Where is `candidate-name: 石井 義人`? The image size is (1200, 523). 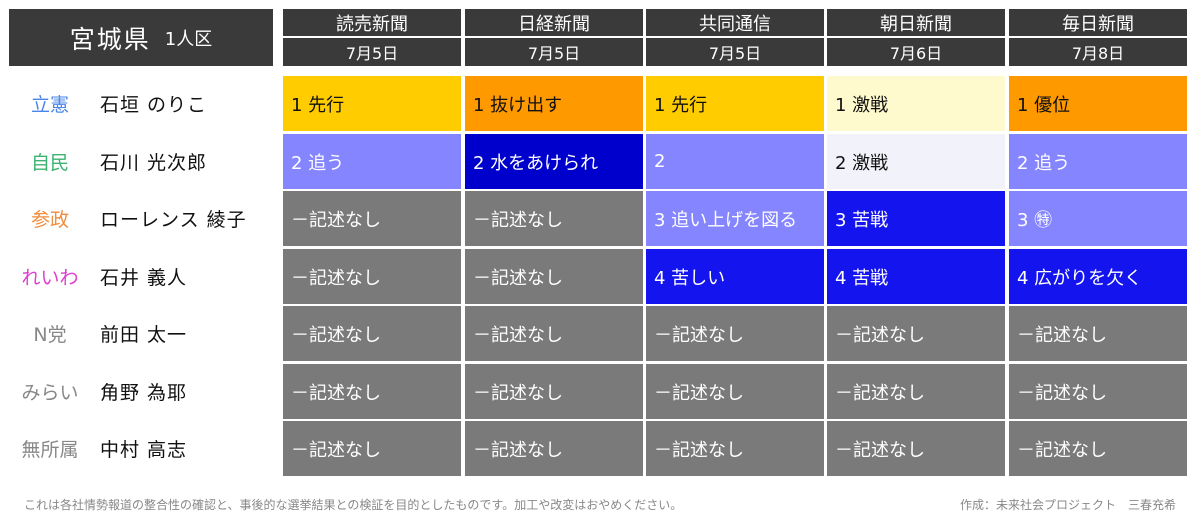
candidate-name: 石井 義人 is located at coordinates (144, 278).